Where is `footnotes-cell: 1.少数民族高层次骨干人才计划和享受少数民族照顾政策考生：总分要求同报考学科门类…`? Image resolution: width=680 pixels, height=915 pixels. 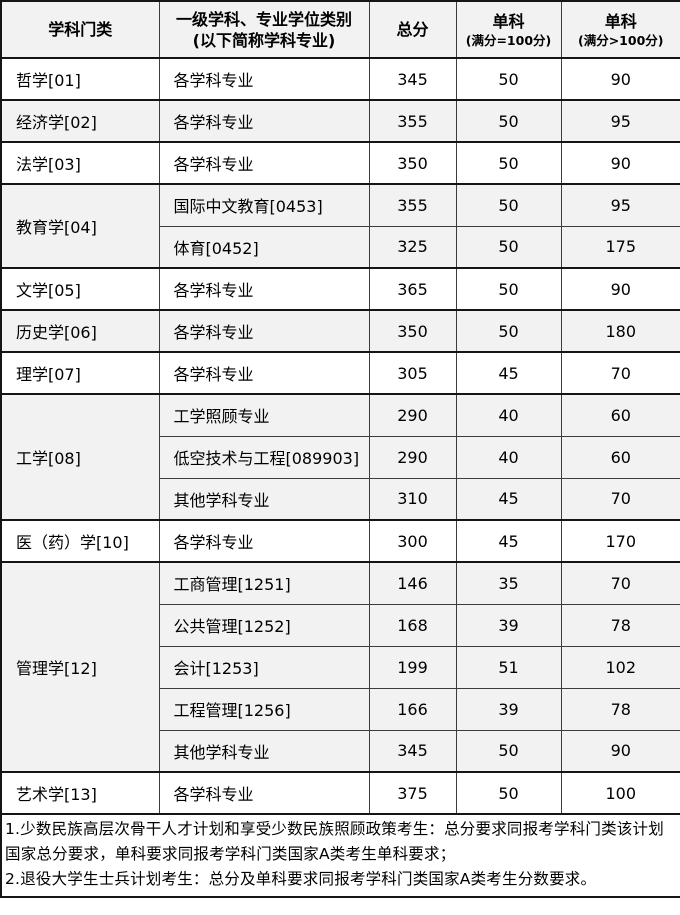 footnotes-cell: 1.少数民族高层次骨干人才计划和享受少数民族照顾政策考生：总分要求同报考学科门类… is located at coordinates (340, 855).